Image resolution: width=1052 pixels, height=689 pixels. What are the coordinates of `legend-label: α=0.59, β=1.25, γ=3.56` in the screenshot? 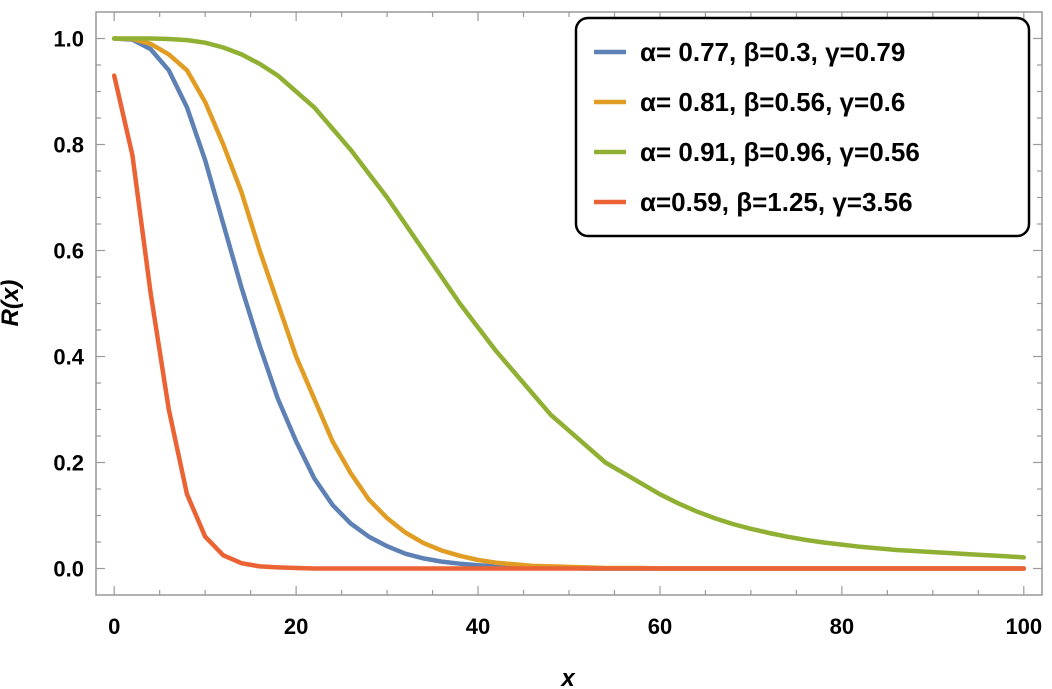 It's located at (776, 202).